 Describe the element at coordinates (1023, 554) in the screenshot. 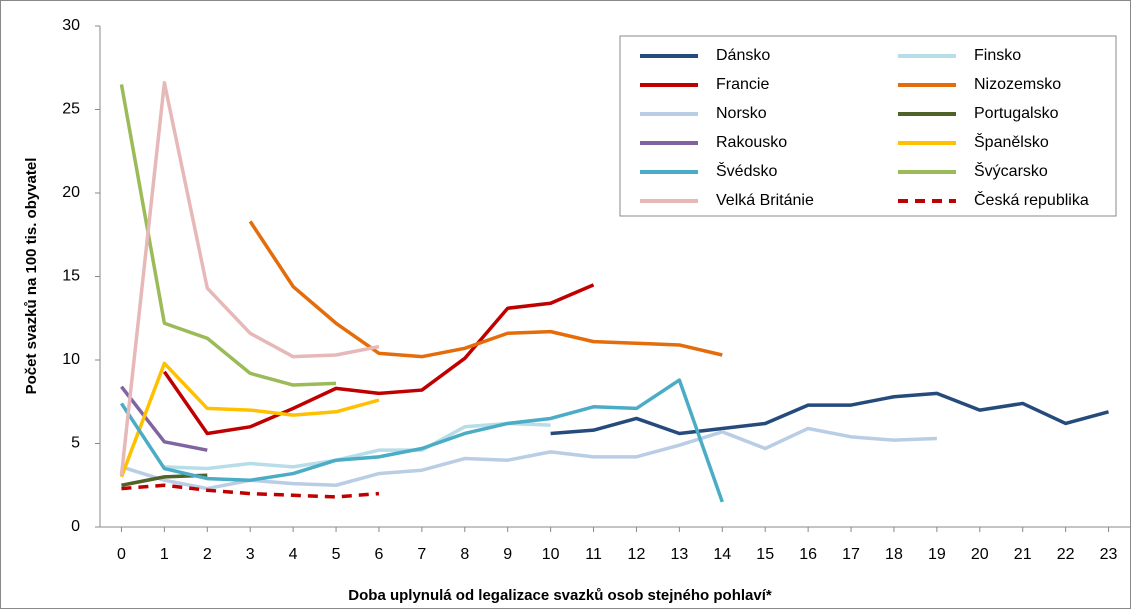

I see `x-tick-label: 21` at that location.